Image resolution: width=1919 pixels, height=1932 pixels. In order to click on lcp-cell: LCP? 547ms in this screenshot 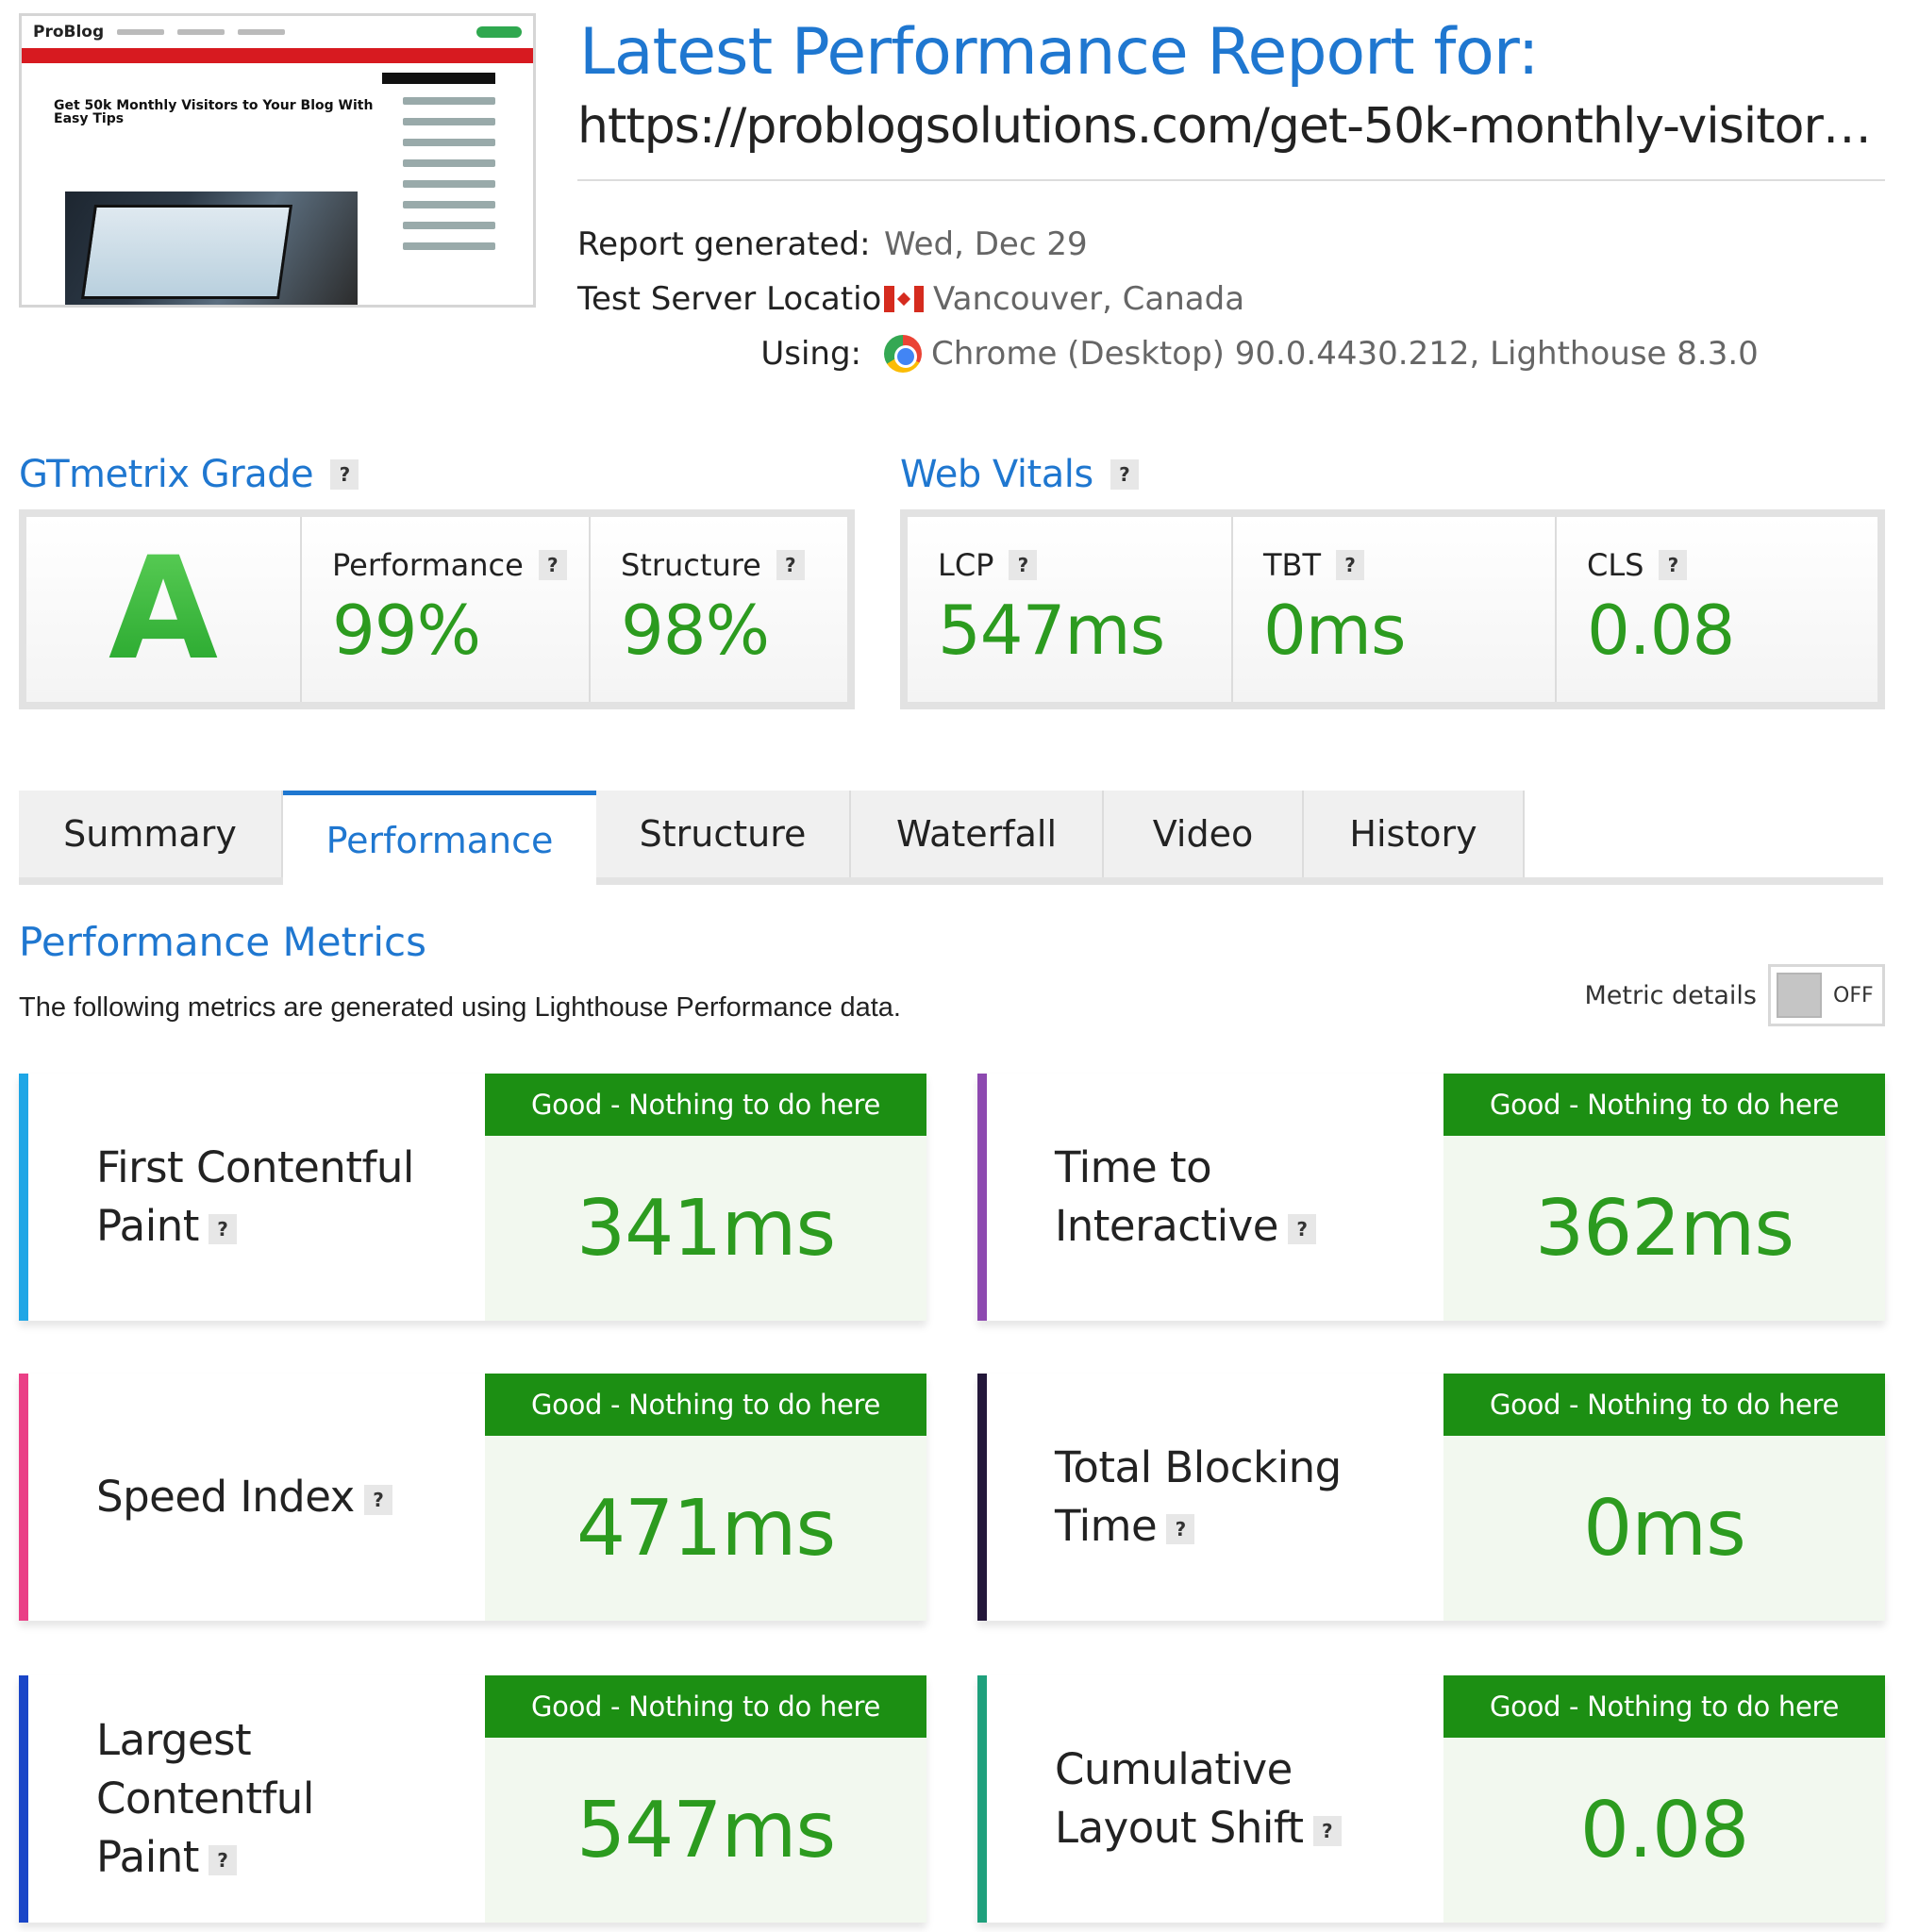, I will do `click(1069, 610)`.